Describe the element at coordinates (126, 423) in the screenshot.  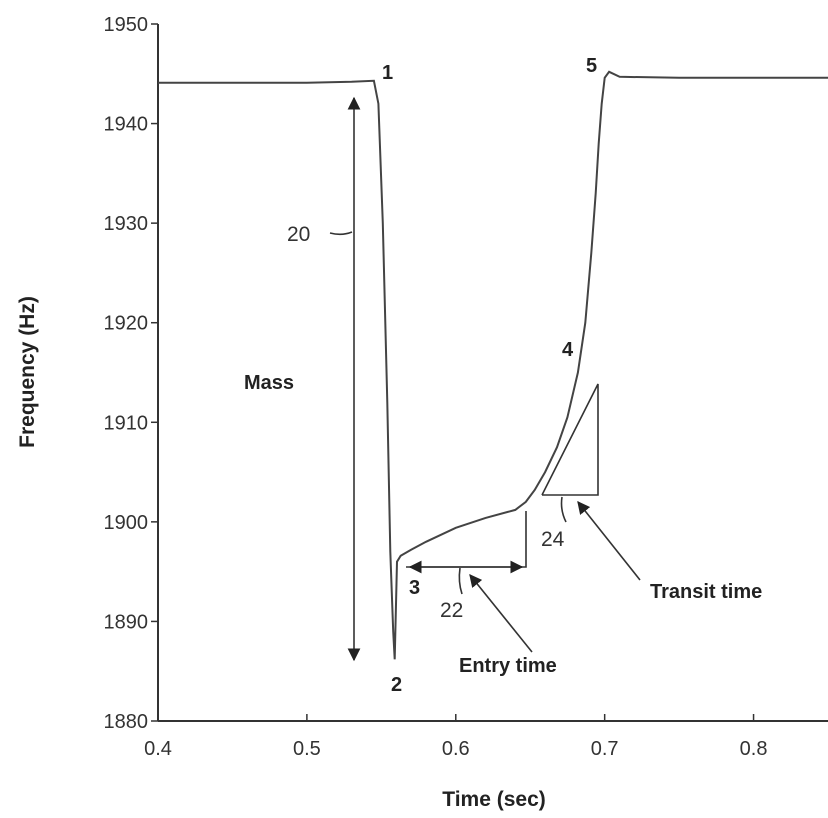
I see `y-tick-label: 1910` at that location.